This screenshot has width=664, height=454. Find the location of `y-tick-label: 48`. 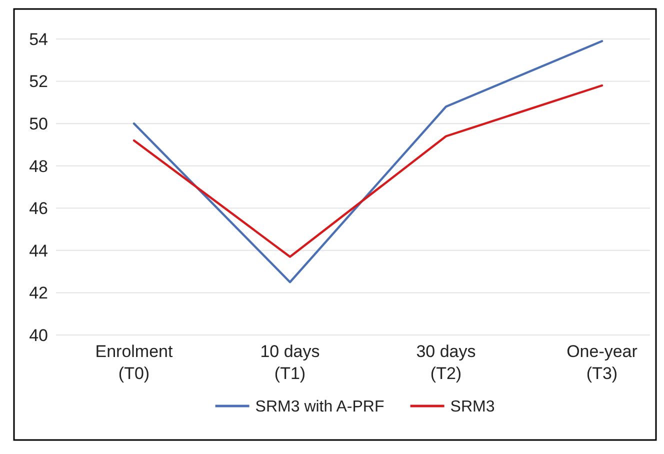

y-tick-label: 48 is located at coordinates (38, 166).